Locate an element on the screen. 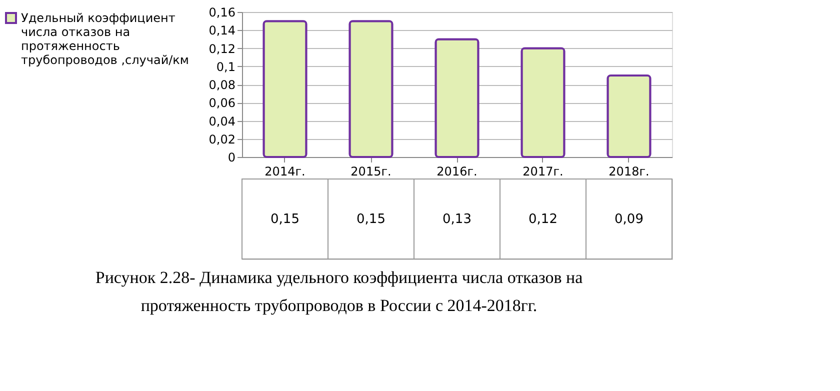 This screenshot has width=840, height=391. y-tick-label: 0,1 is located at coordinates (226, 67).